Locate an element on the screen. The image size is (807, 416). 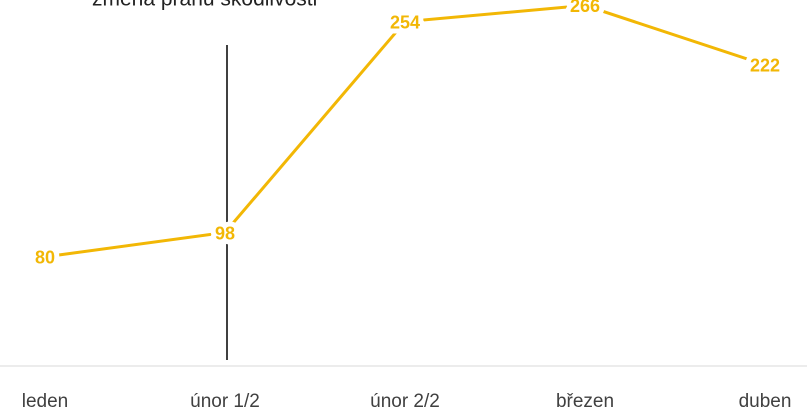
x-tick-label: únor 2/2 is located at coordinates (405, 401).